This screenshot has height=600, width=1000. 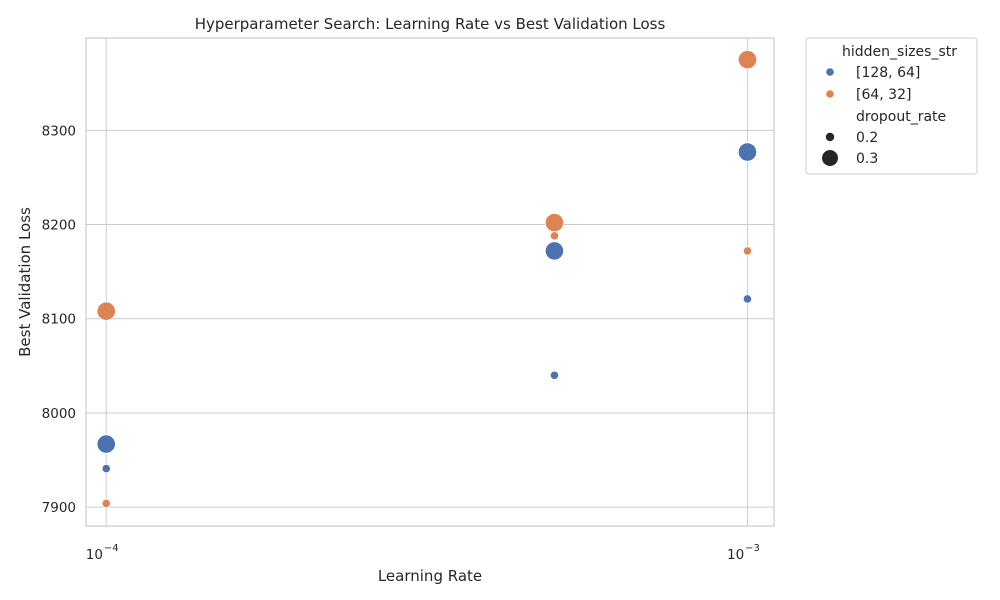 What do you see at coordinates (888, 73) in the screenshot?
I see `legend-label-128-64: [128, 64]` at bounding box center [888, 73].